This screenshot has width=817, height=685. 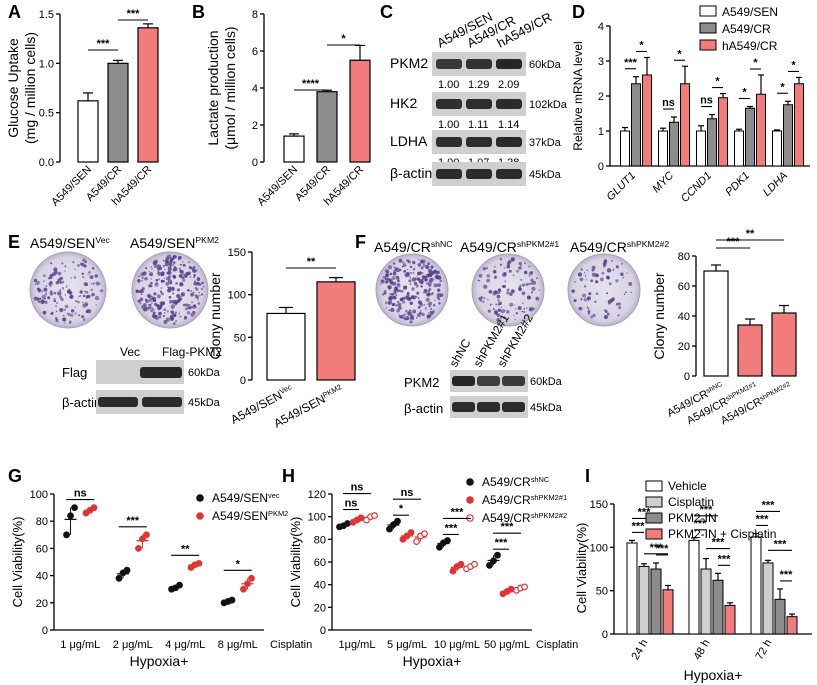 I want to click on blot-E-kda: 45kDa, so click(x=204, y=403).